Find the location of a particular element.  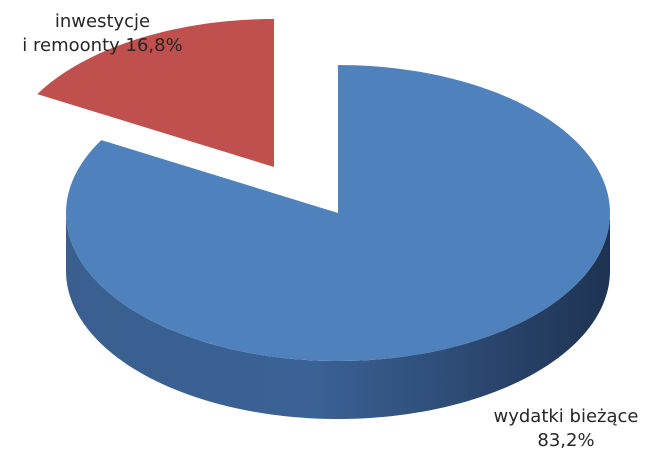

slice-label-inwestycje-name2: i remoonty is located at coordinates (71, 45).